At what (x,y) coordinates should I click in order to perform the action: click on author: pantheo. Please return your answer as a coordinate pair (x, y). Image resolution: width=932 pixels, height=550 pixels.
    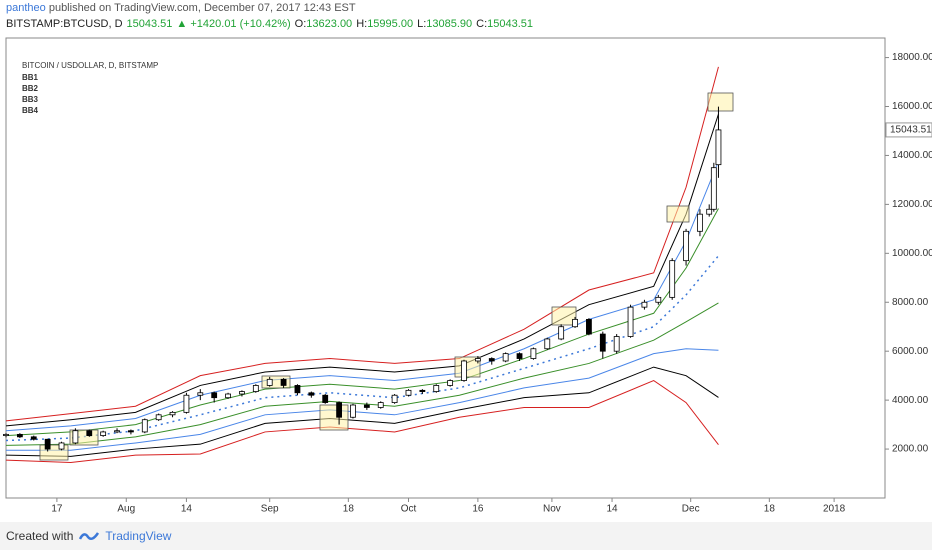
    Looking at the image, I should click on (26, 8).